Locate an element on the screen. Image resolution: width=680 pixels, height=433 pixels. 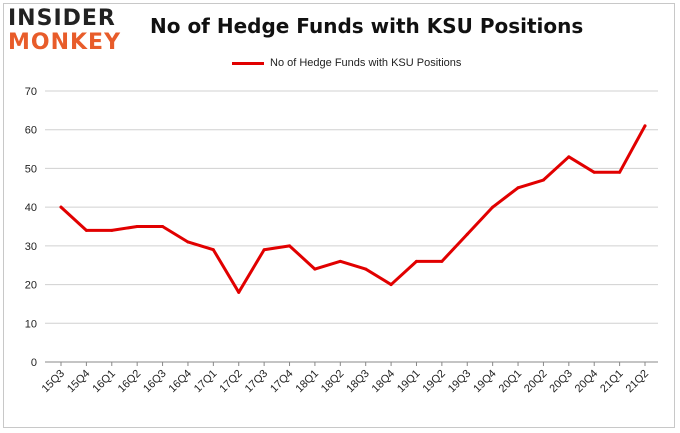
insider-monkey-logo: INSIDER MONKEY is located at coordinates (68, 31).